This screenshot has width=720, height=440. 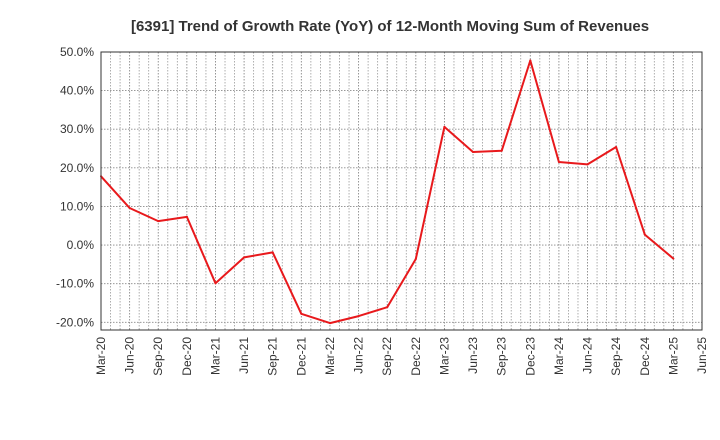 I want to click on x-tick-label: Mar-20, so click(x=101, y=356).